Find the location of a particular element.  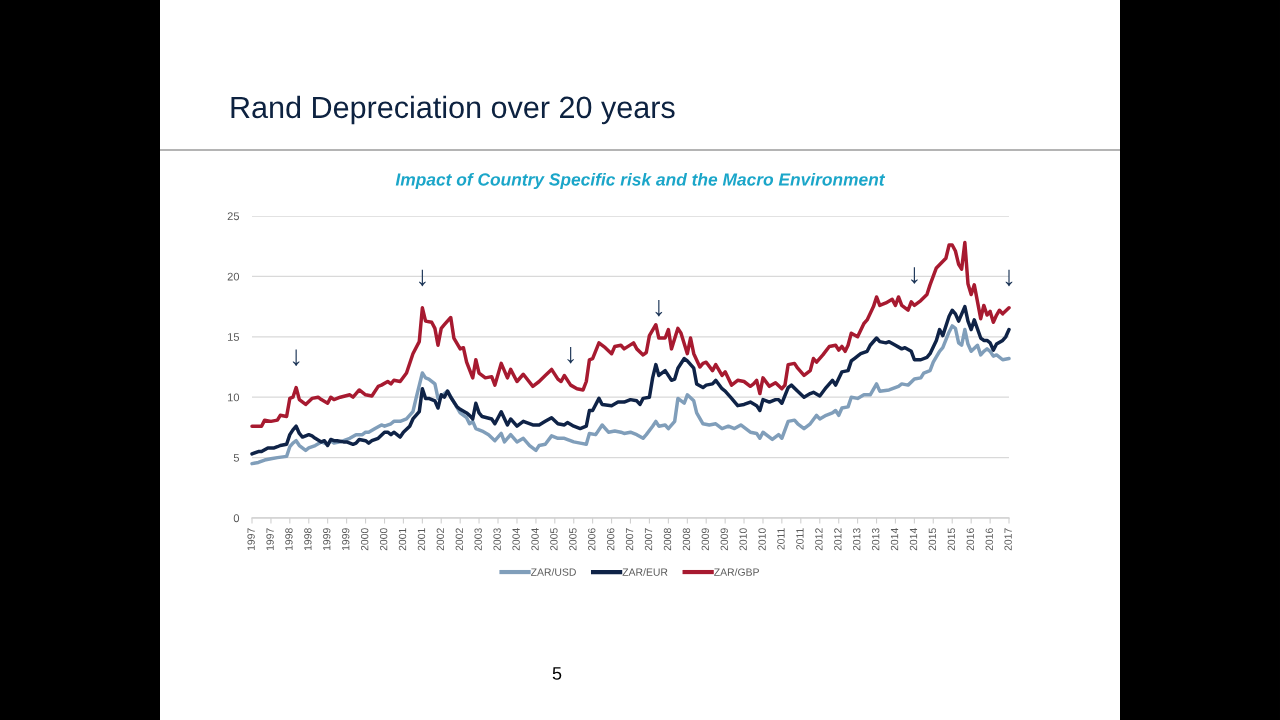

y-tick-label: 5 is located at coordinates (236, 457).